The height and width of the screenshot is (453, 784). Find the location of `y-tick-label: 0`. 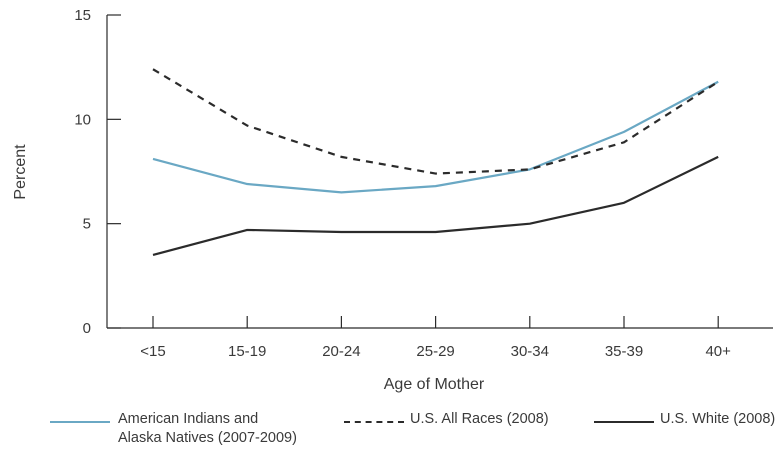

y-tick-label: 0 is located at coordinates (87, 328).